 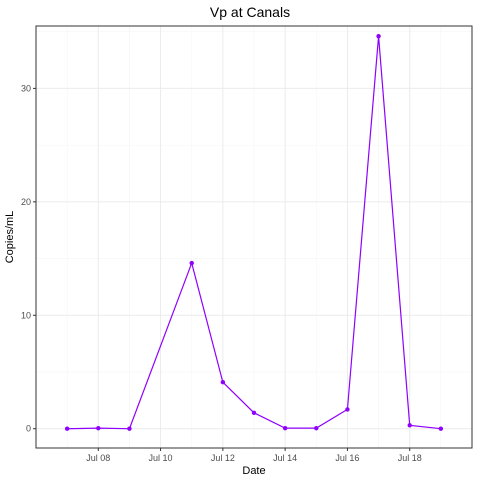 What do you see at coordinates (26, 88) in the screenshot?
I see `y-tick-label: 30` at bounding box center [26, 88].